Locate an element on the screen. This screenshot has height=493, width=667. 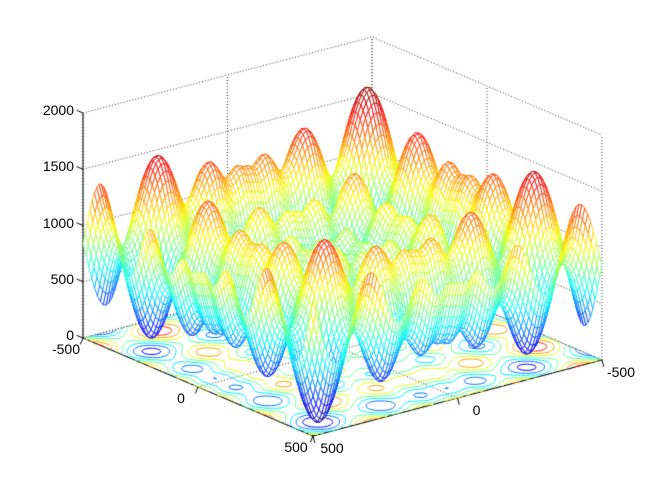
z-tick-label: 0 is located at coordinates (70, 335).